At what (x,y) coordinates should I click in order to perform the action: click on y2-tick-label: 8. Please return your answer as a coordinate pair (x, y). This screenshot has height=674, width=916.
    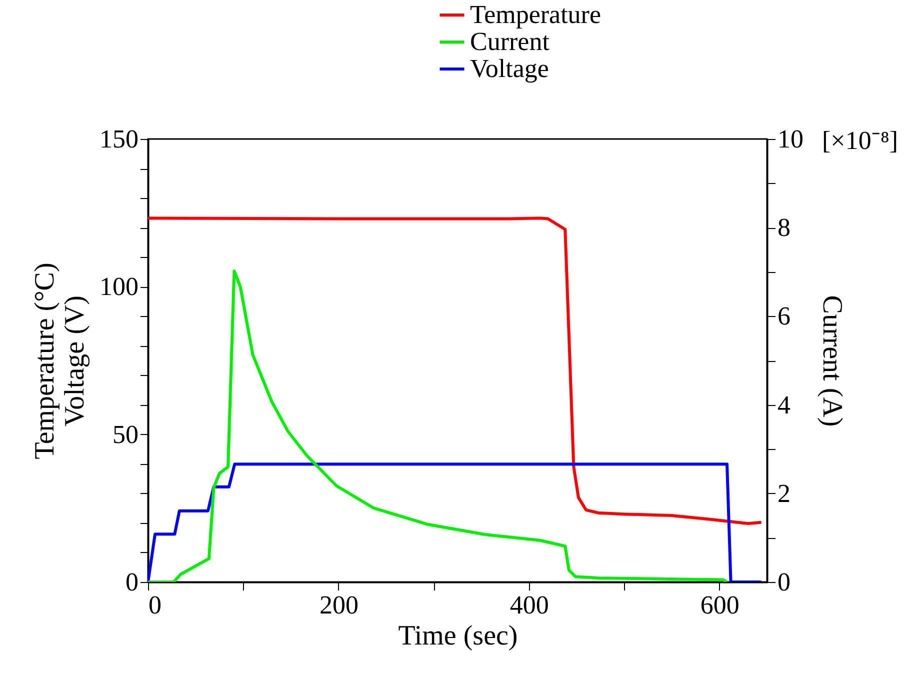
    Looking at the image, I should click on (784, 227).